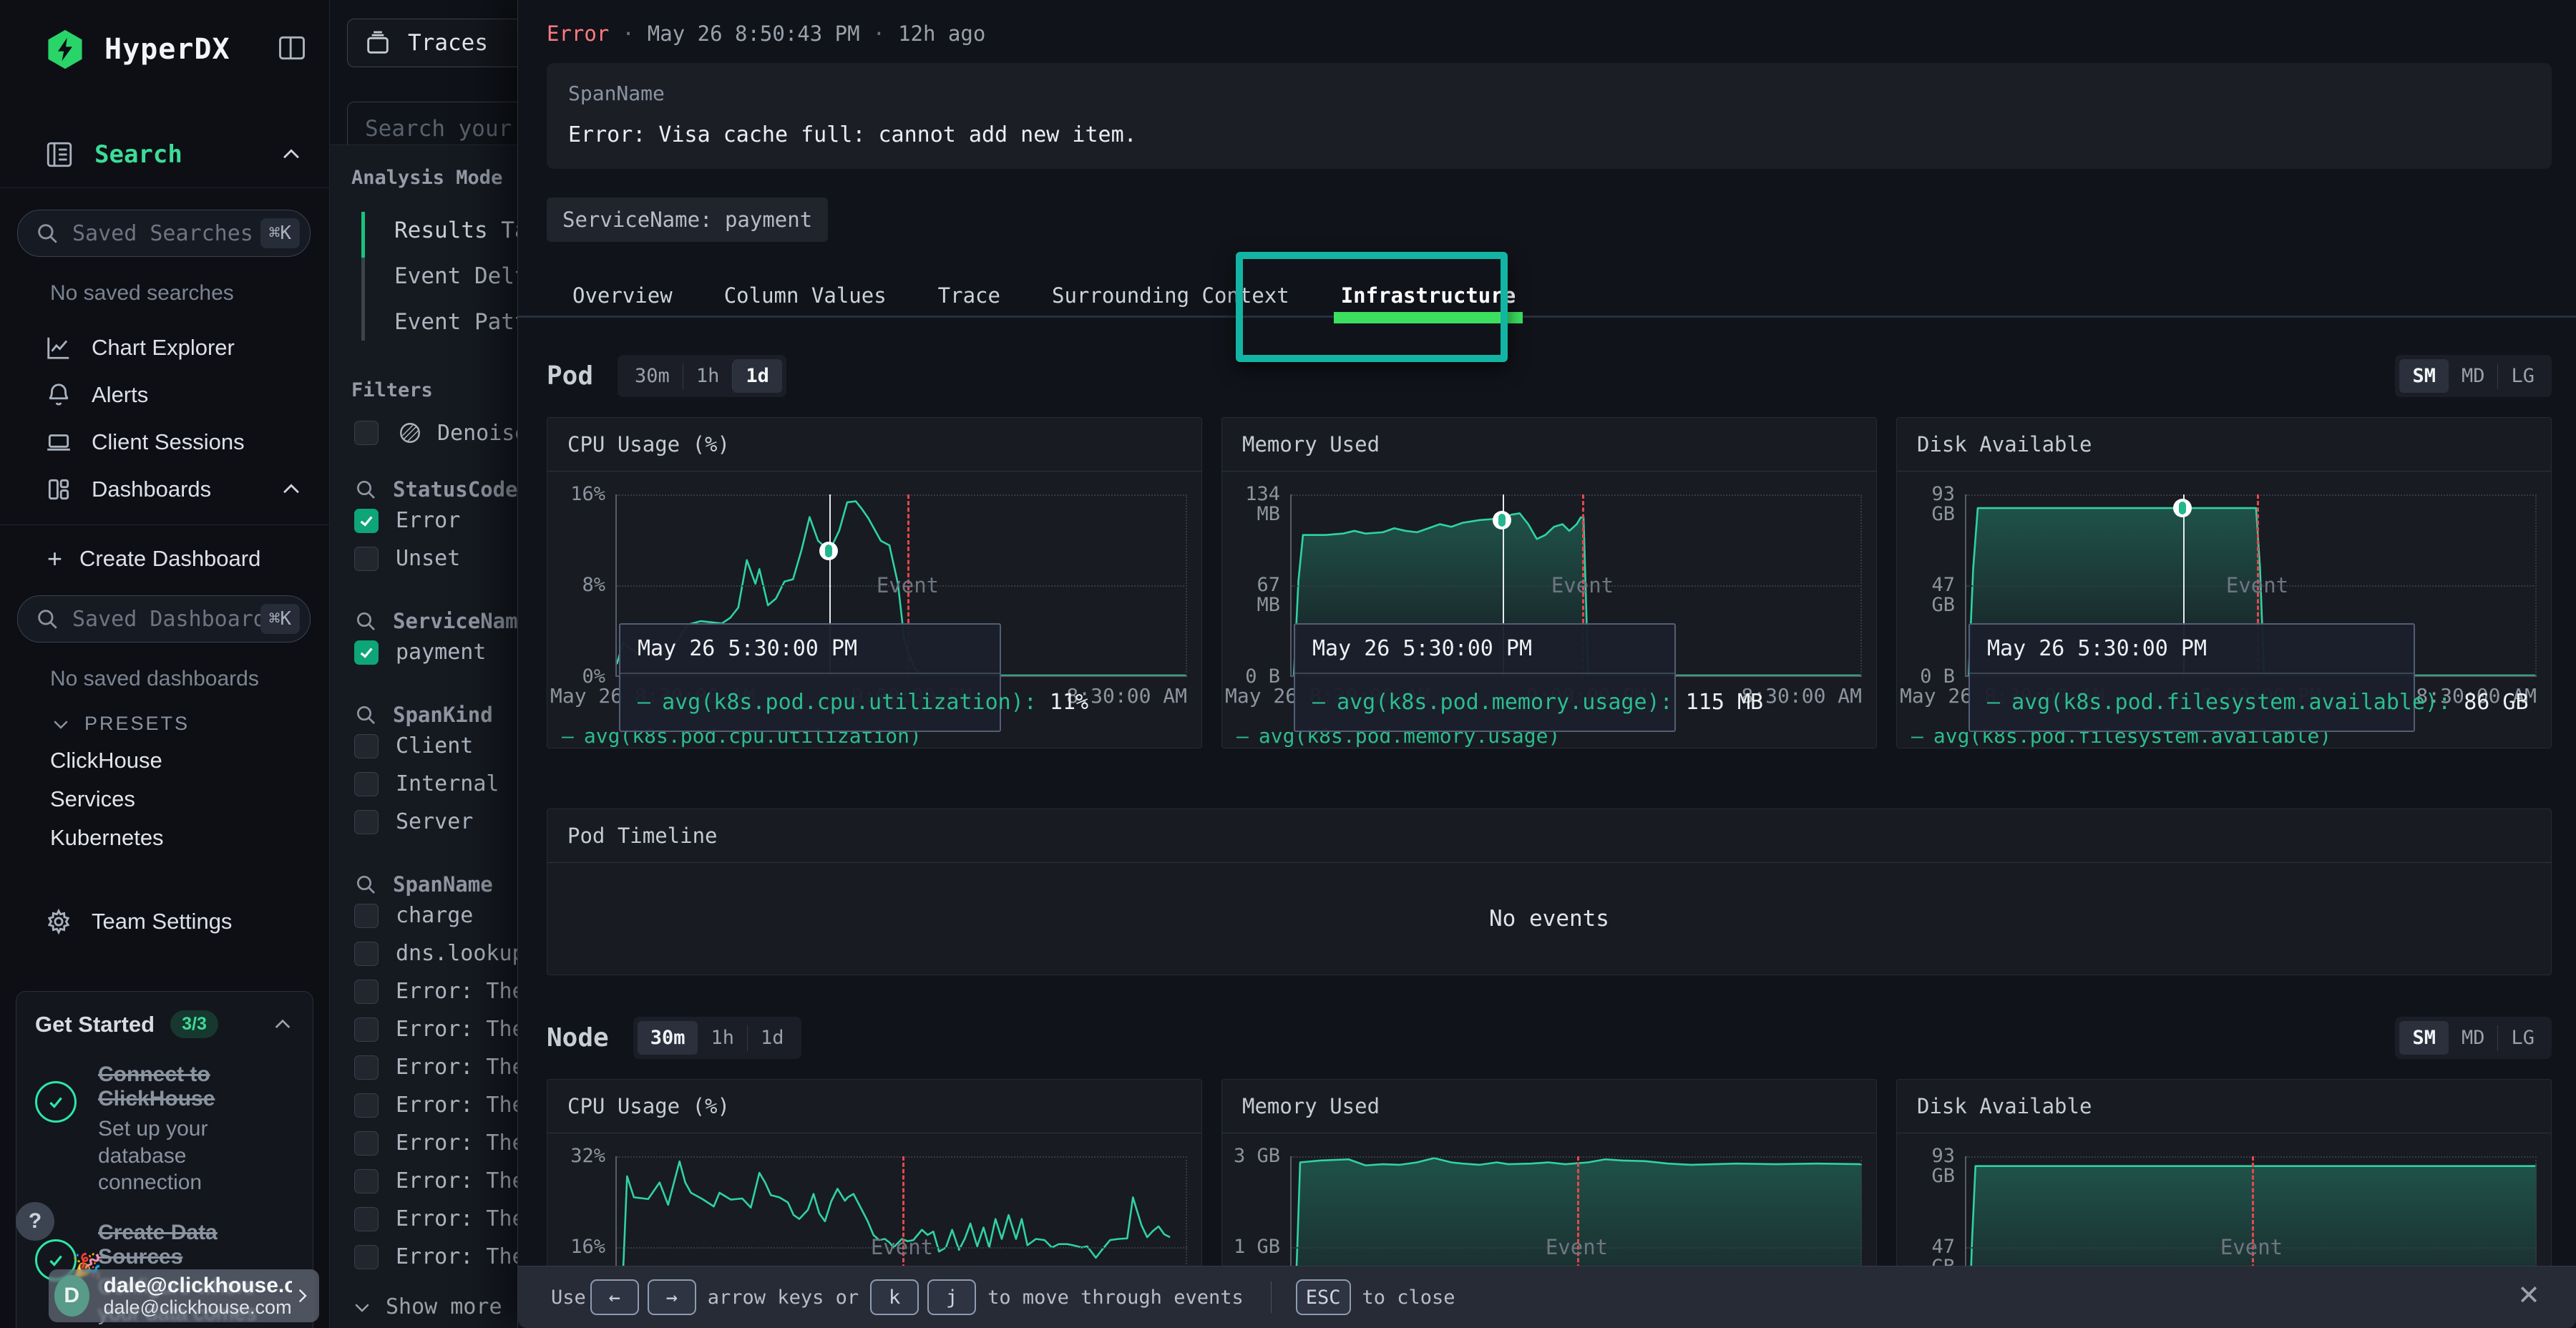 This screenshot has width=2576, height=1328. What do you see at coordinates (552, 784) in the screenshot?
I see `filter-option: Internal` at bounding box center [552, 784].